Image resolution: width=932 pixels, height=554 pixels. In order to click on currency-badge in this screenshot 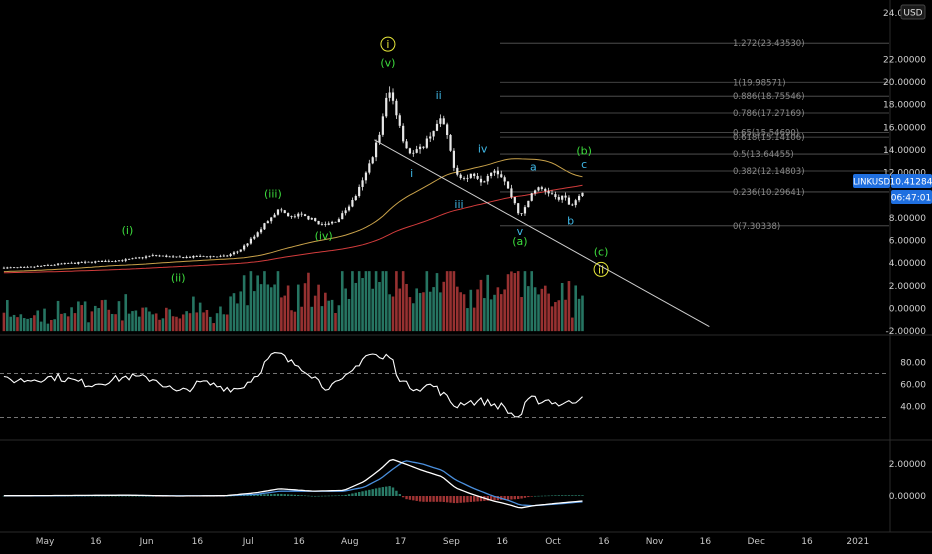, I will do `click(913, 12)`.